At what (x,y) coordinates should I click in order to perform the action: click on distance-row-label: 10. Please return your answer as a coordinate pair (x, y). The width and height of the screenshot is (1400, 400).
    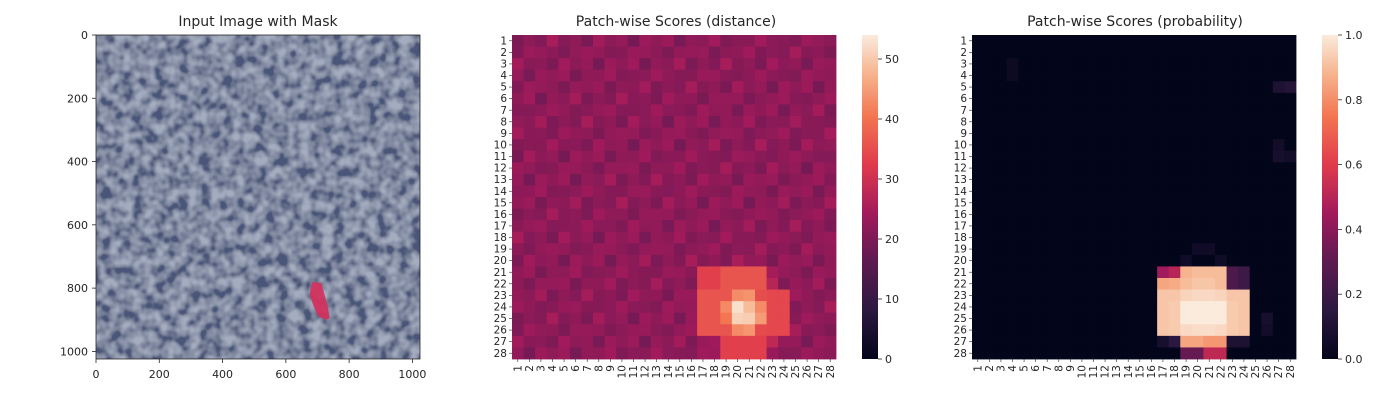
    Looking at the image, I should click on (500, 146).